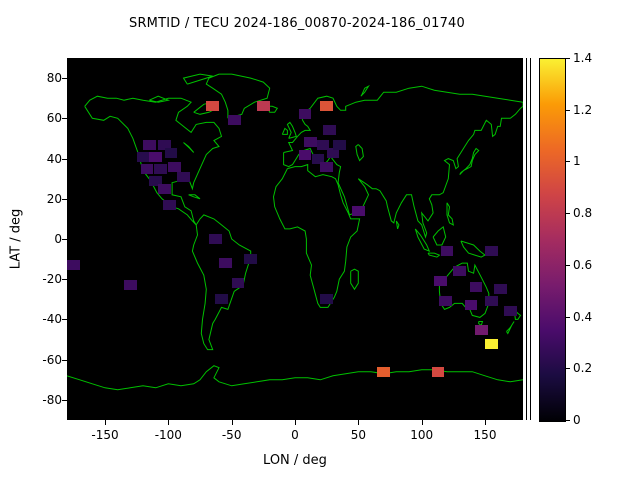 This screenshot has height=480, width=640. Describe the element at coordinates (577, 420) in the screenshot. I see `colorbar-tick-label: 0` at that location.